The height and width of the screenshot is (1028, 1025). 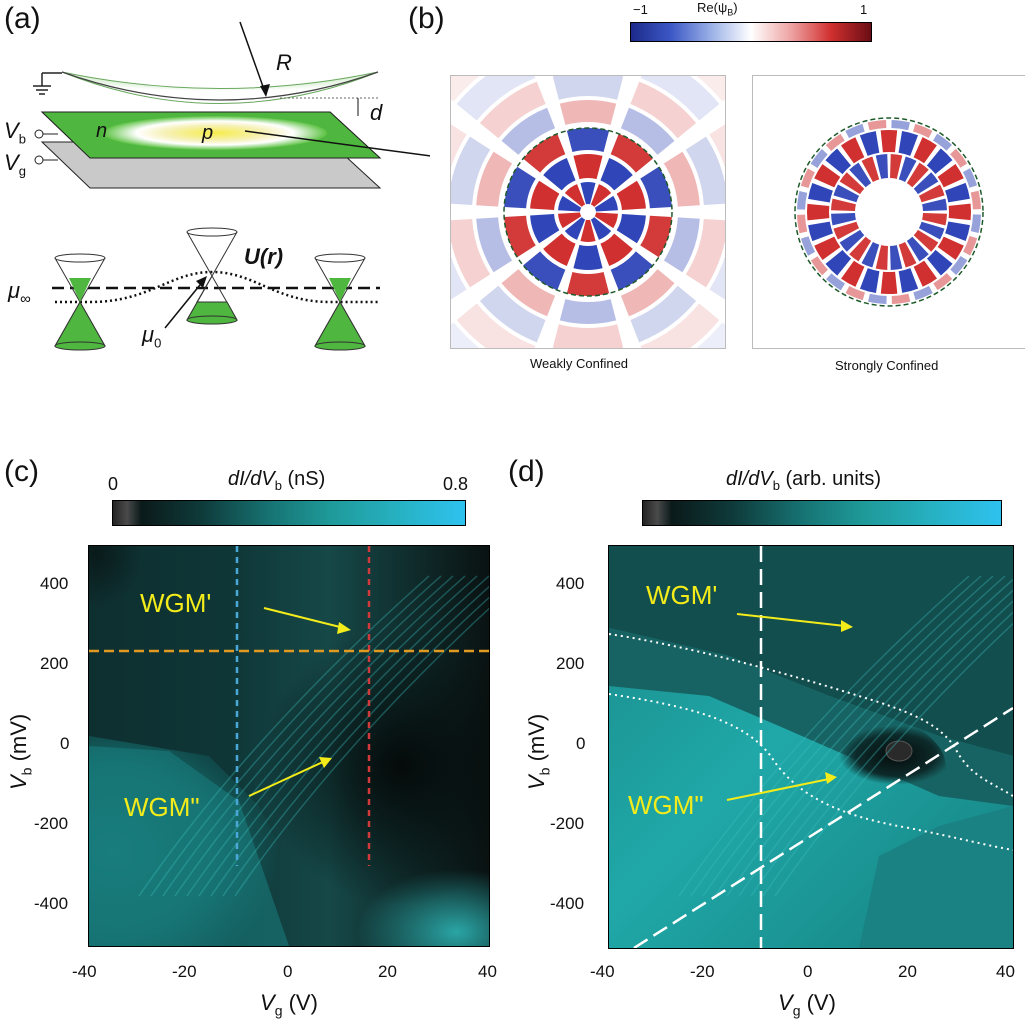 What do you see at coordinates (682, 595) in the screenshot?
I see `annotation-d-wgm1: WGM'` at bounding box center [682, 595].